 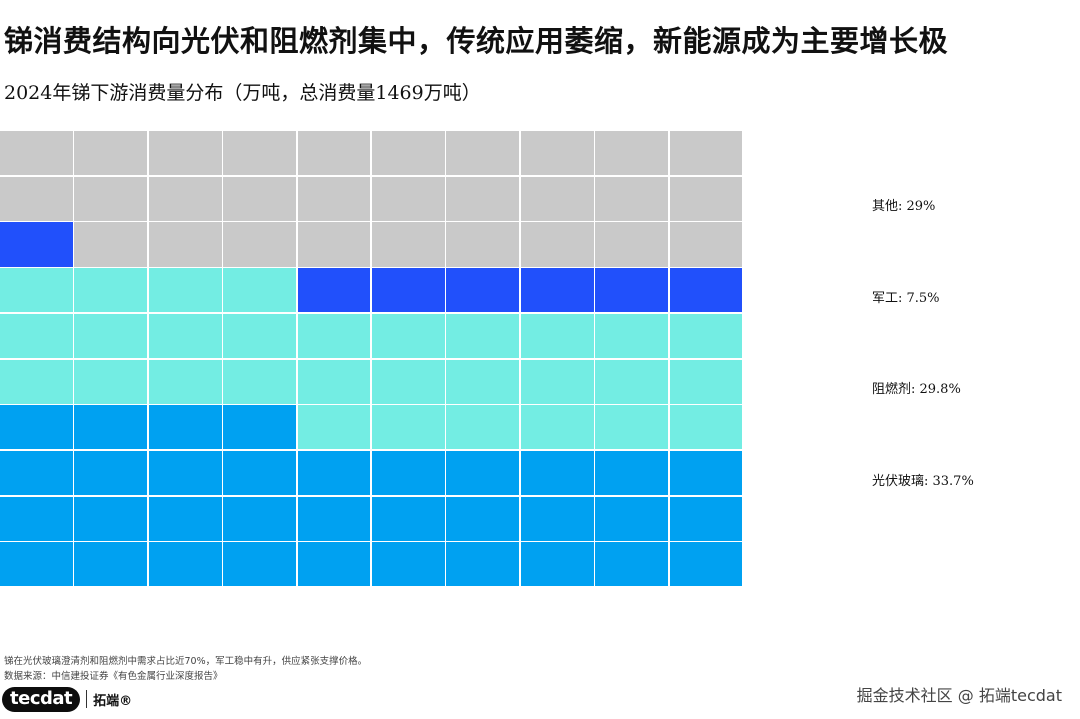 I want to click on footnote-source: 数据来源：中信建投证券《有色金属行业深度报告》, so click(x=113, y=676).